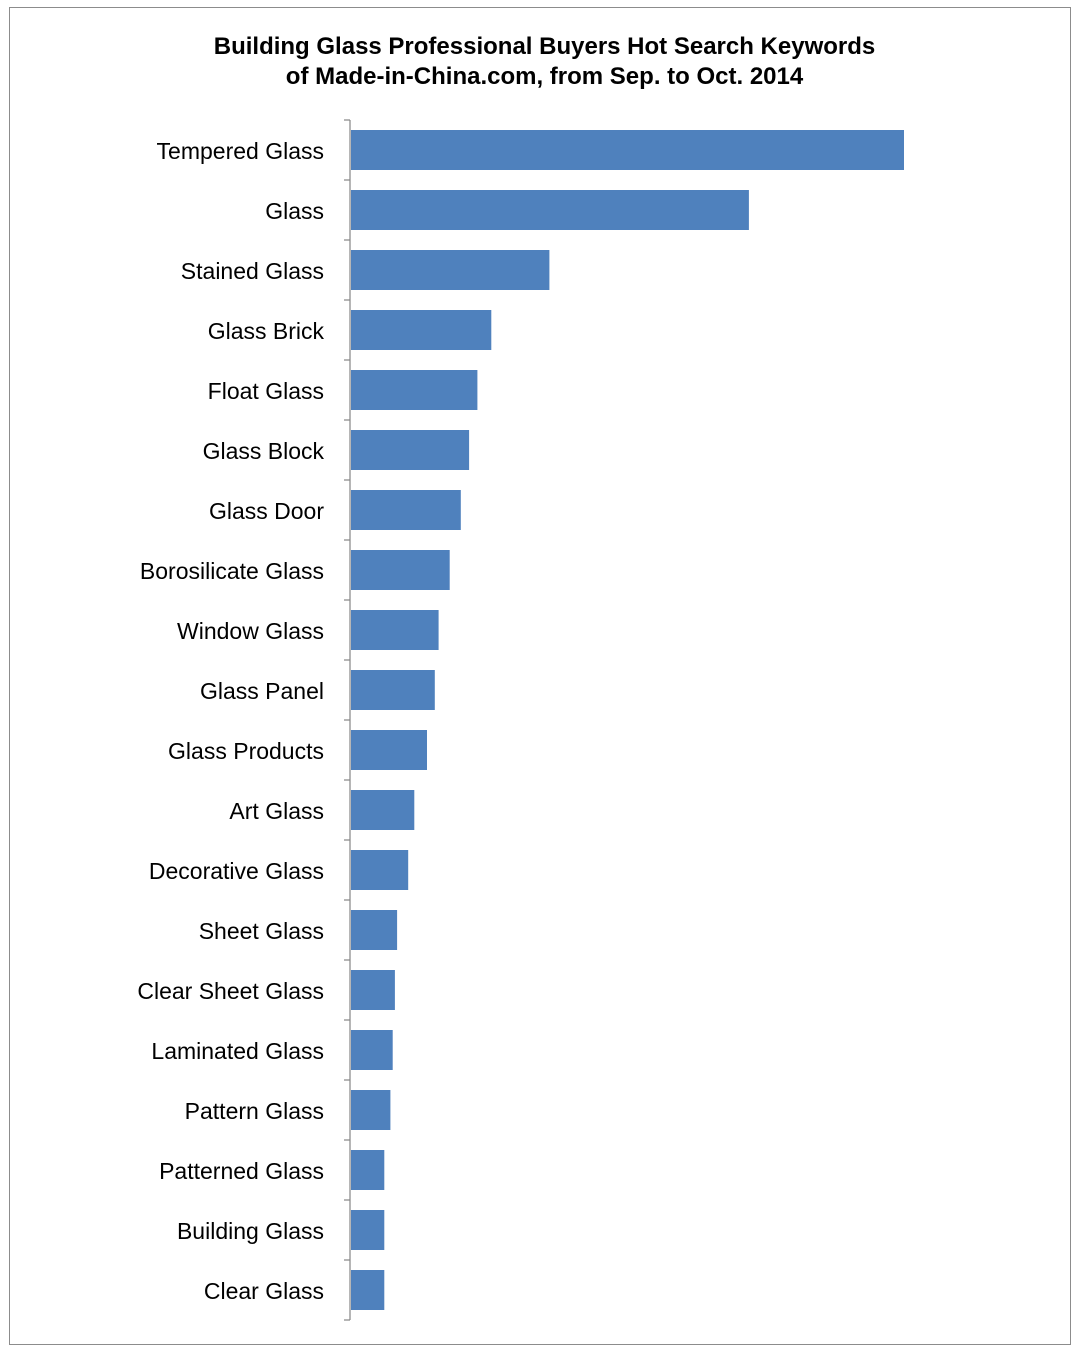 The width and height of the screenshot is (1073, 1348). What do you see at coordinates (237, 1051) in the screenshot?
I see `category-label: Laminated Glass` at bounding box center [237, 1051].